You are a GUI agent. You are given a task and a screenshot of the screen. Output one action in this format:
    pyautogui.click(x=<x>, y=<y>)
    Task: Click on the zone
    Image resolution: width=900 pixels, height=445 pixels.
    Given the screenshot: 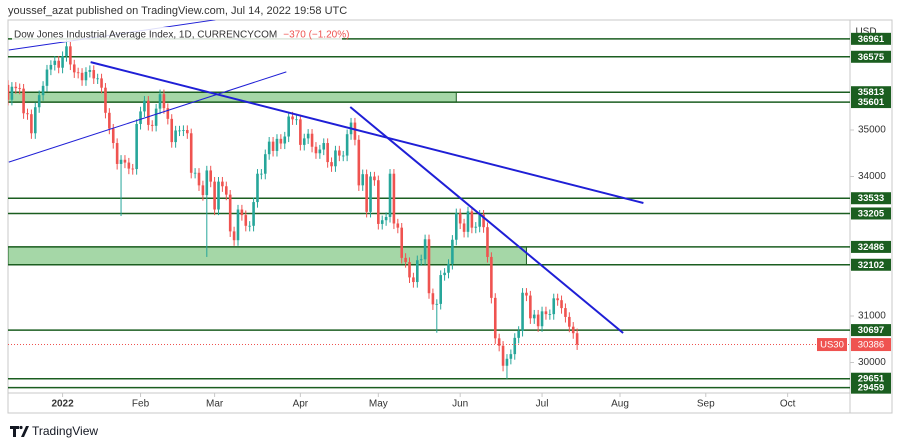 What is the action you would take?
    pyautogui.click(x=232, y=97)
    